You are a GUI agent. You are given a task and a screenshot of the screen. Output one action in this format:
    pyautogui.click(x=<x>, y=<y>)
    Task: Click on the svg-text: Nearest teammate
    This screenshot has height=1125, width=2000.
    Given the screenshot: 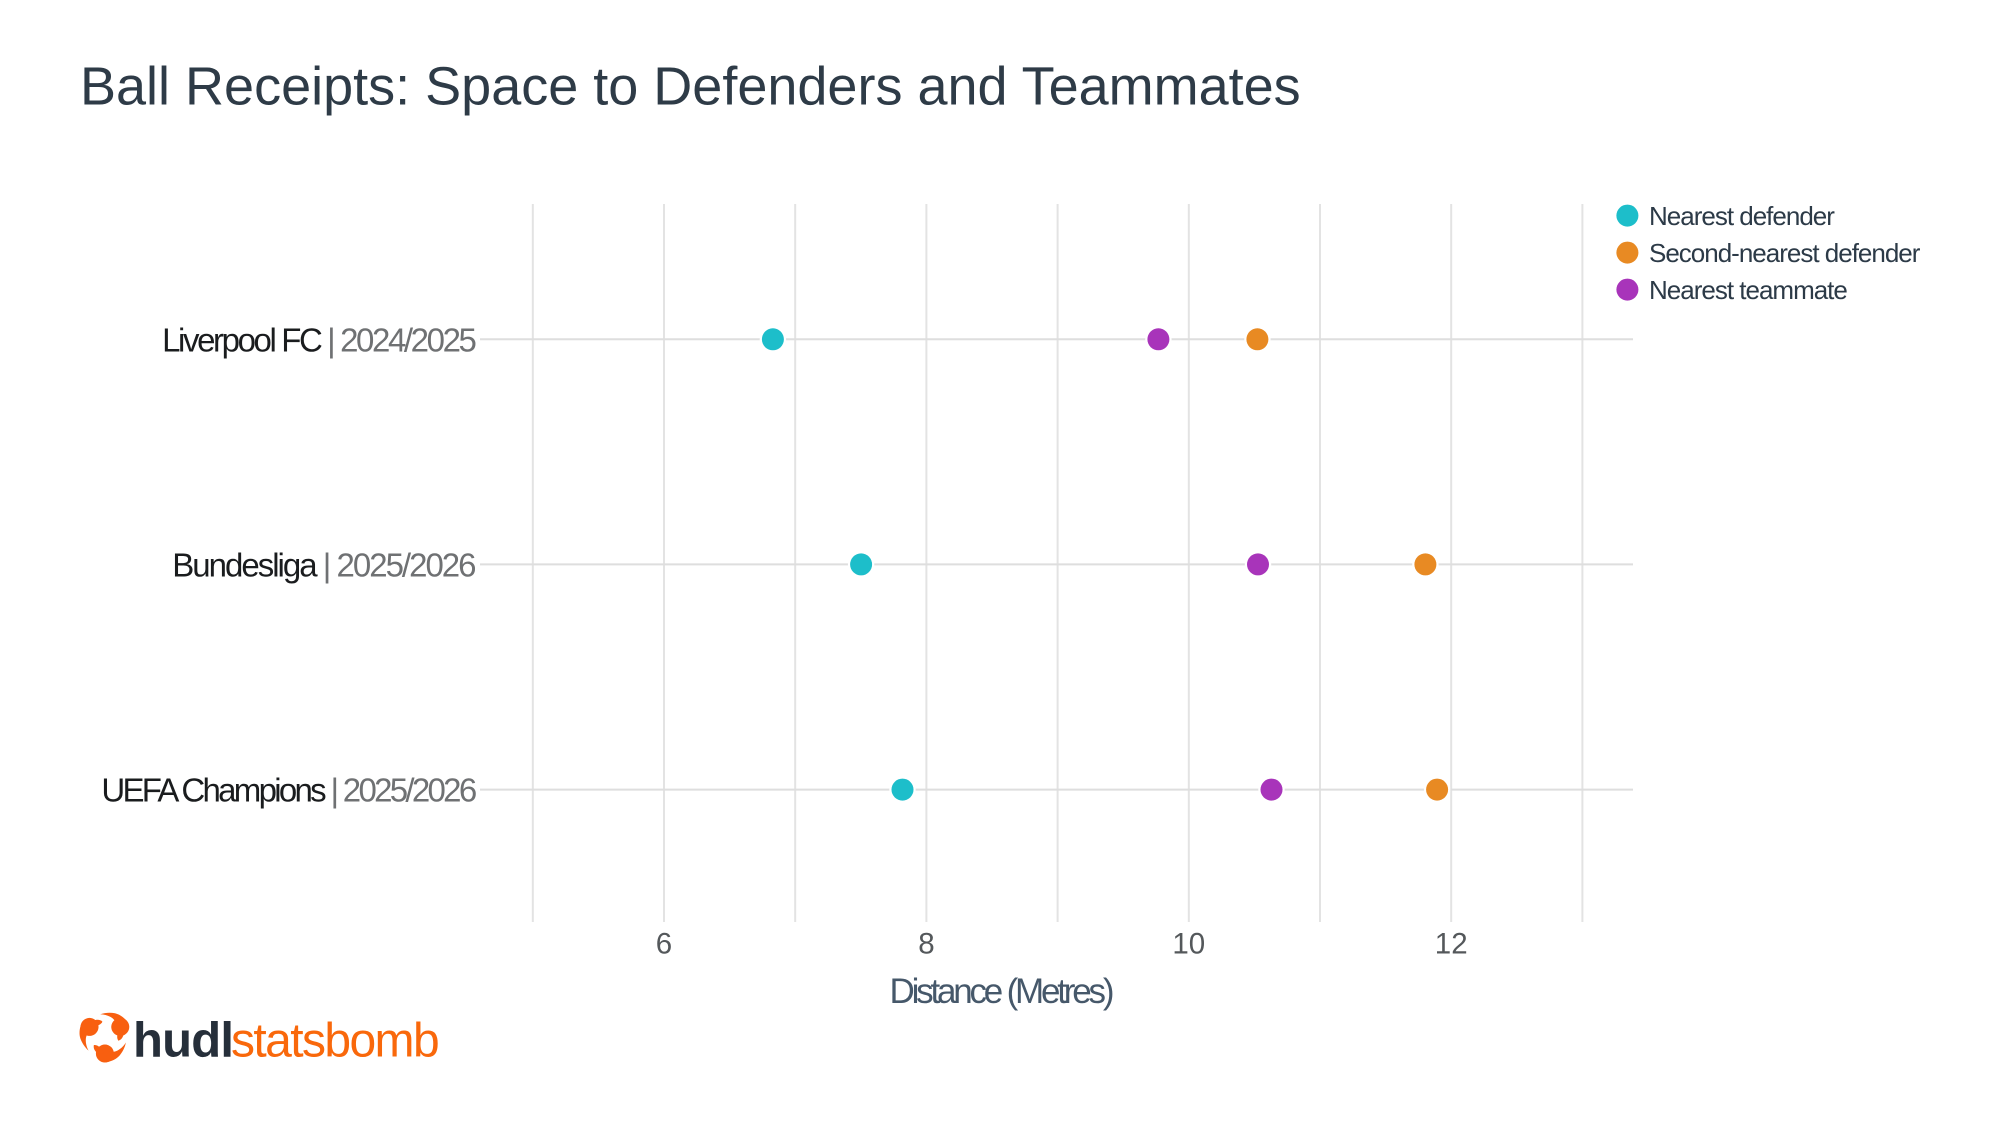 What is the action you would take?
    pyautogui.click(x=1748, y=290)
    